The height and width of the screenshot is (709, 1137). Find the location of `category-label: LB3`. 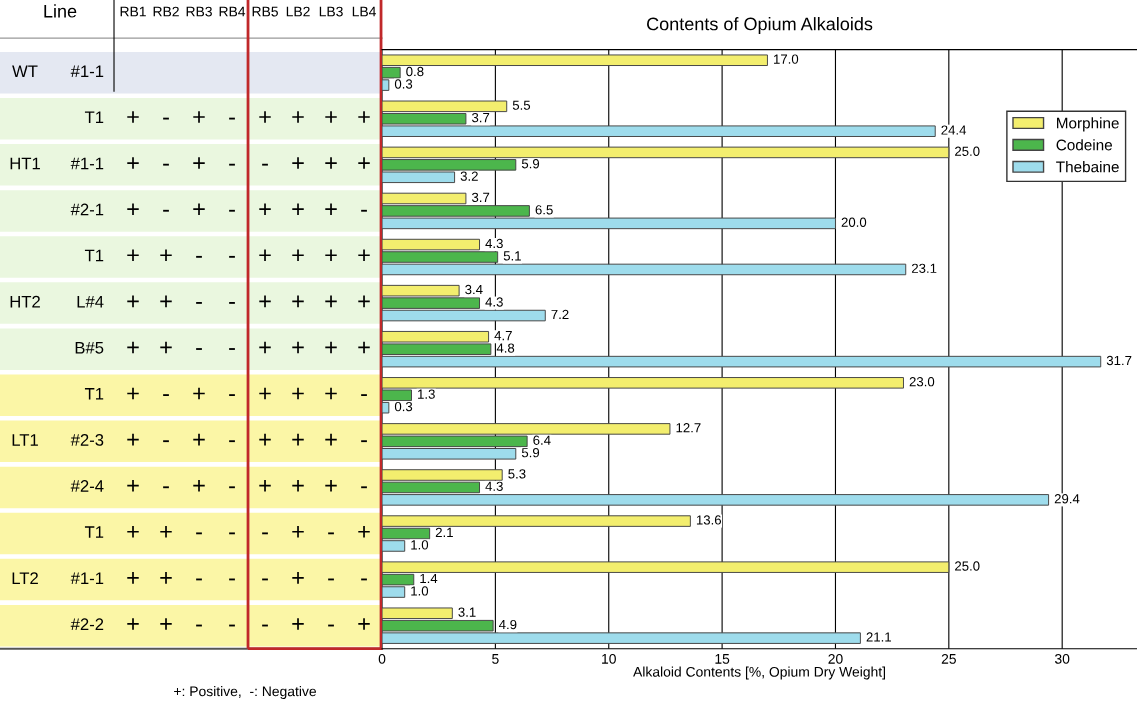

category-label: LB3 is located at coordinates (331, 11).